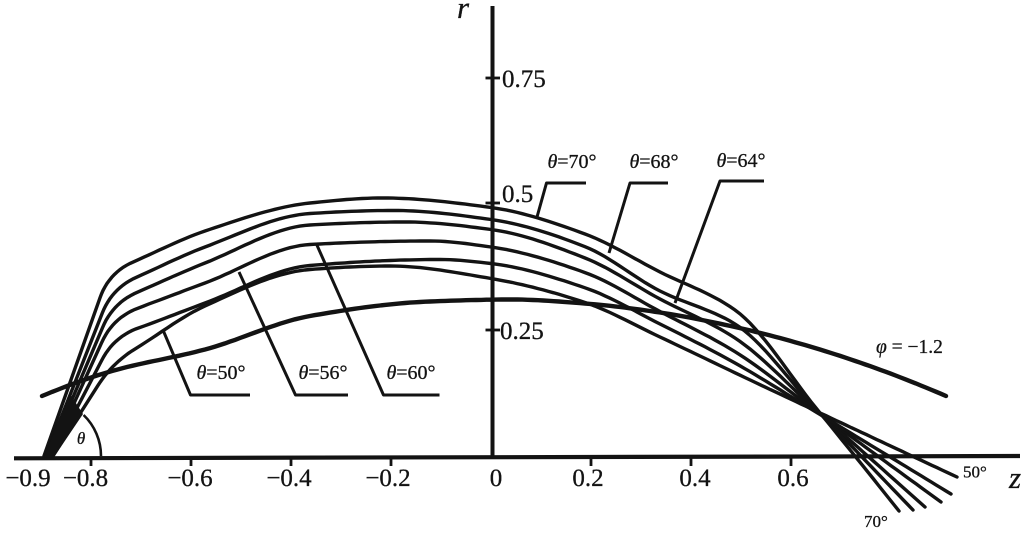 This screenshot has width=1033, height=537. What do you see at coordinates (524, 79) in the screenshot?
I see `svg-text: 0.75` at bounding box center [524, 79].